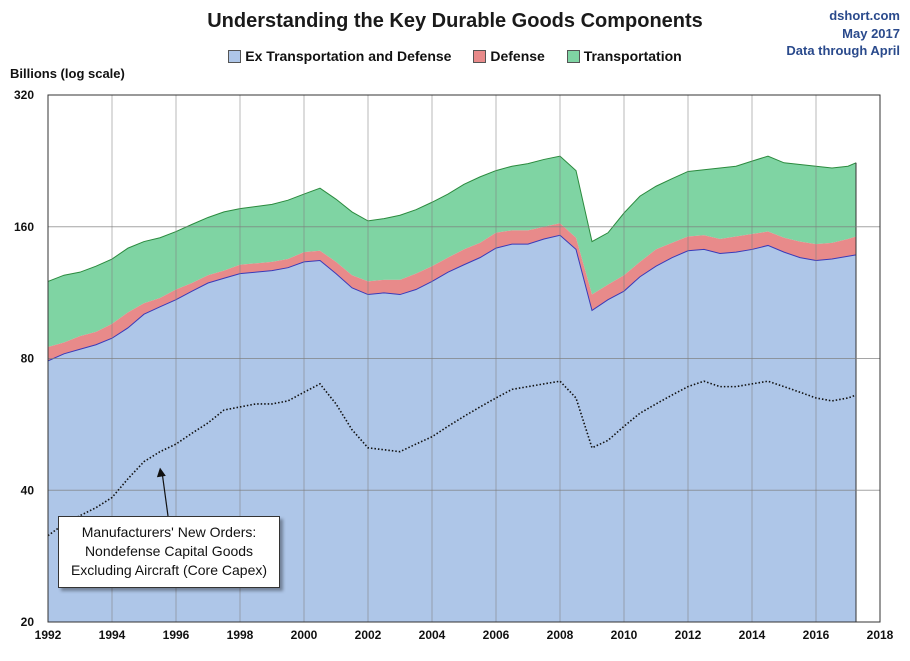  Describe the element at coordinates (28, 622) in the screenshot. I see `y-tick-label-20: 20` at that location.